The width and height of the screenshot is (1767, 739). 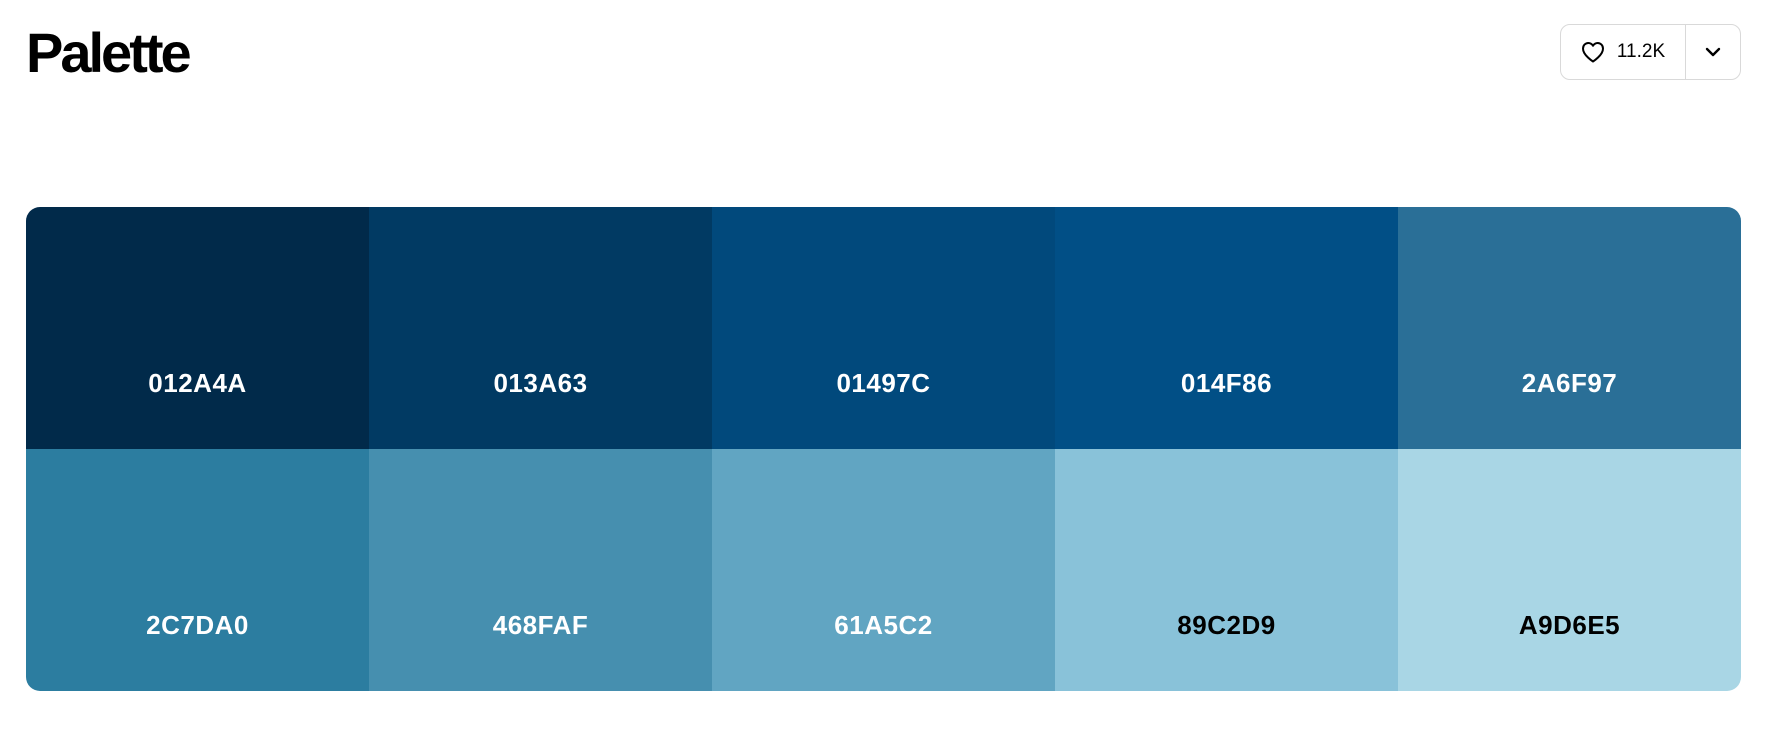 What do you see at coordinates (1226, 328) in the screenshot?
I see `color-swatch: 014F86` at bounding box center [1226, 328].